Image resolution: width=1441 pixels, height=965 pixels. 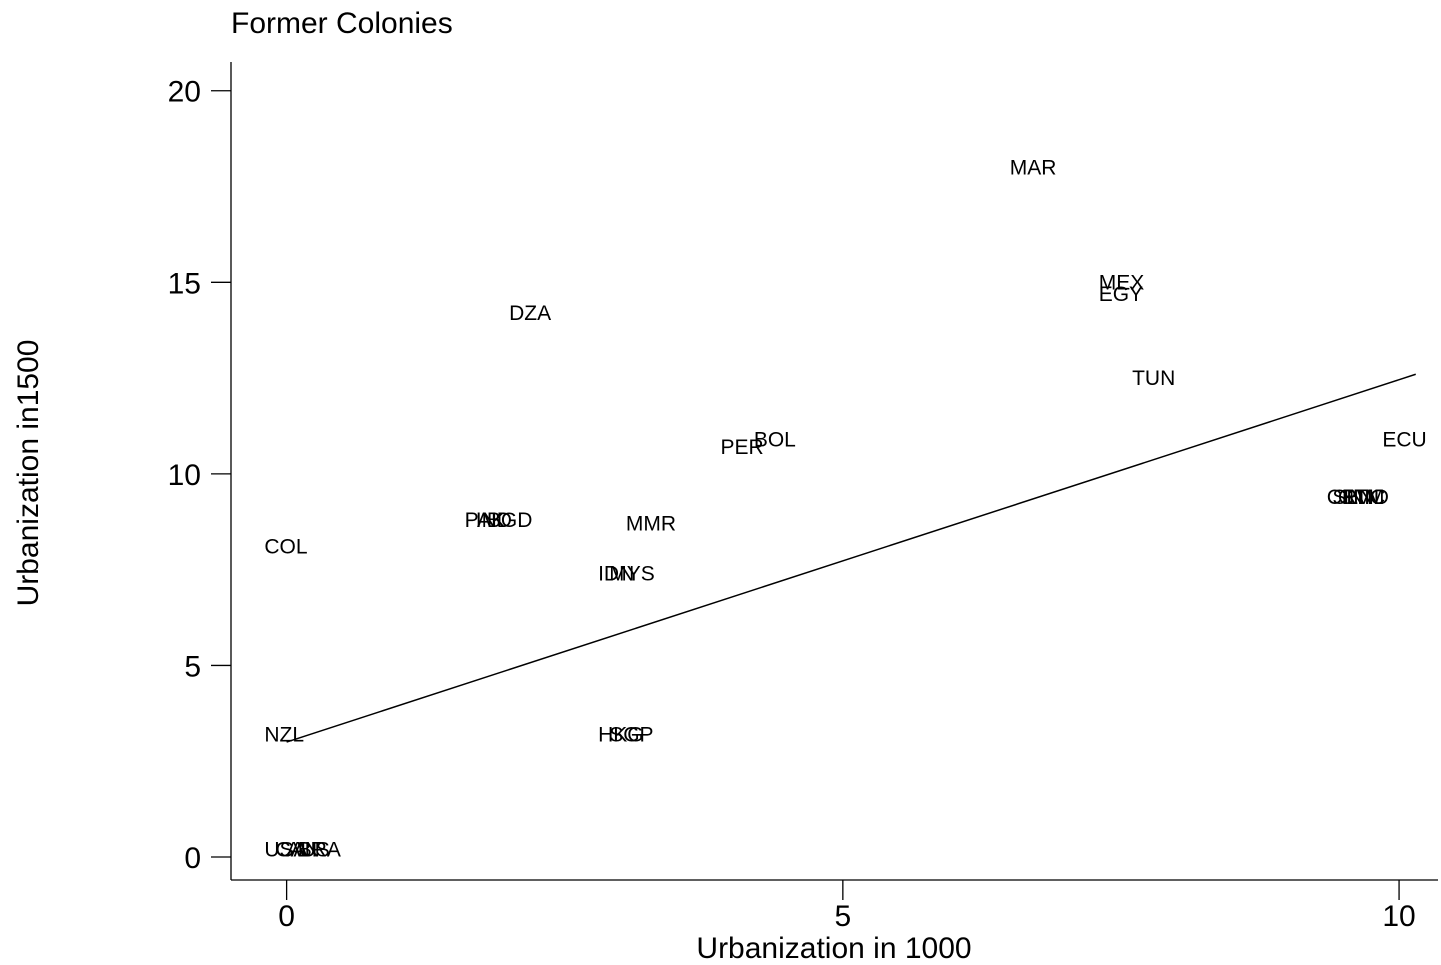 I want to click on y-tick-label: 5, so click(x=192, y=666).